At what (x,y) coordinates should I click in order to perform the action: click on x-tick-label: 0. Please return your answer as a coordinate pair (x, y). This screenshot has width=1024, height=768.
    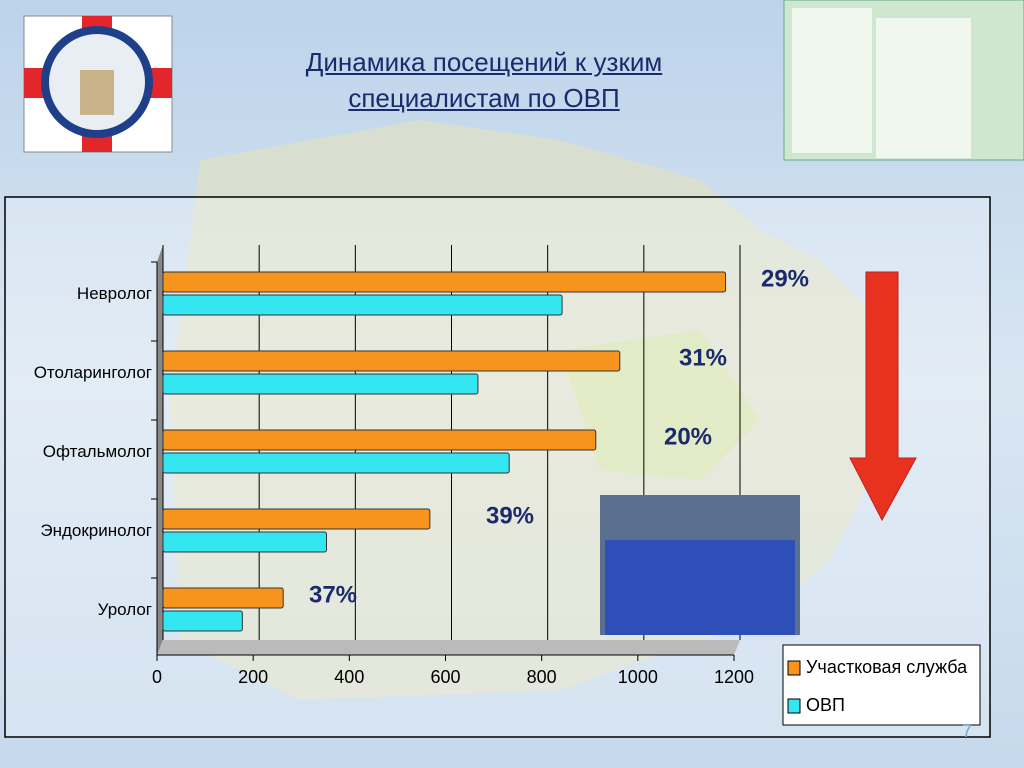
    Looking at the image, I should click on (157, 677).